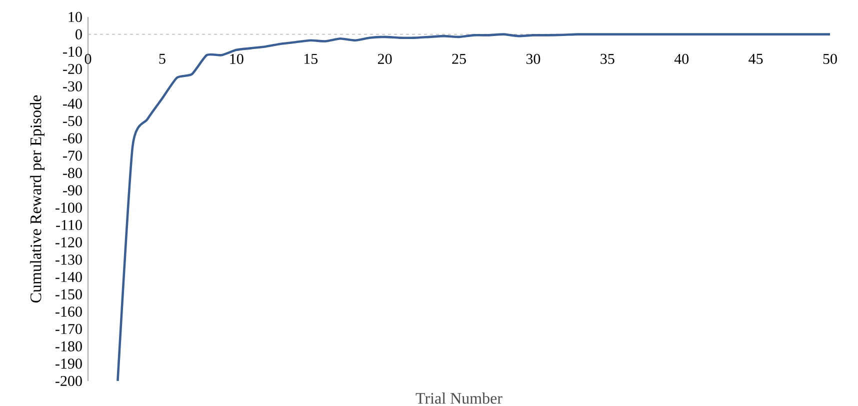 The width and height of the screenshot is (858, 406). What do you see at coordinates (69, 346) in the screenshot?
I see `y-tick-label: -180` at bounding box center [69, 346].